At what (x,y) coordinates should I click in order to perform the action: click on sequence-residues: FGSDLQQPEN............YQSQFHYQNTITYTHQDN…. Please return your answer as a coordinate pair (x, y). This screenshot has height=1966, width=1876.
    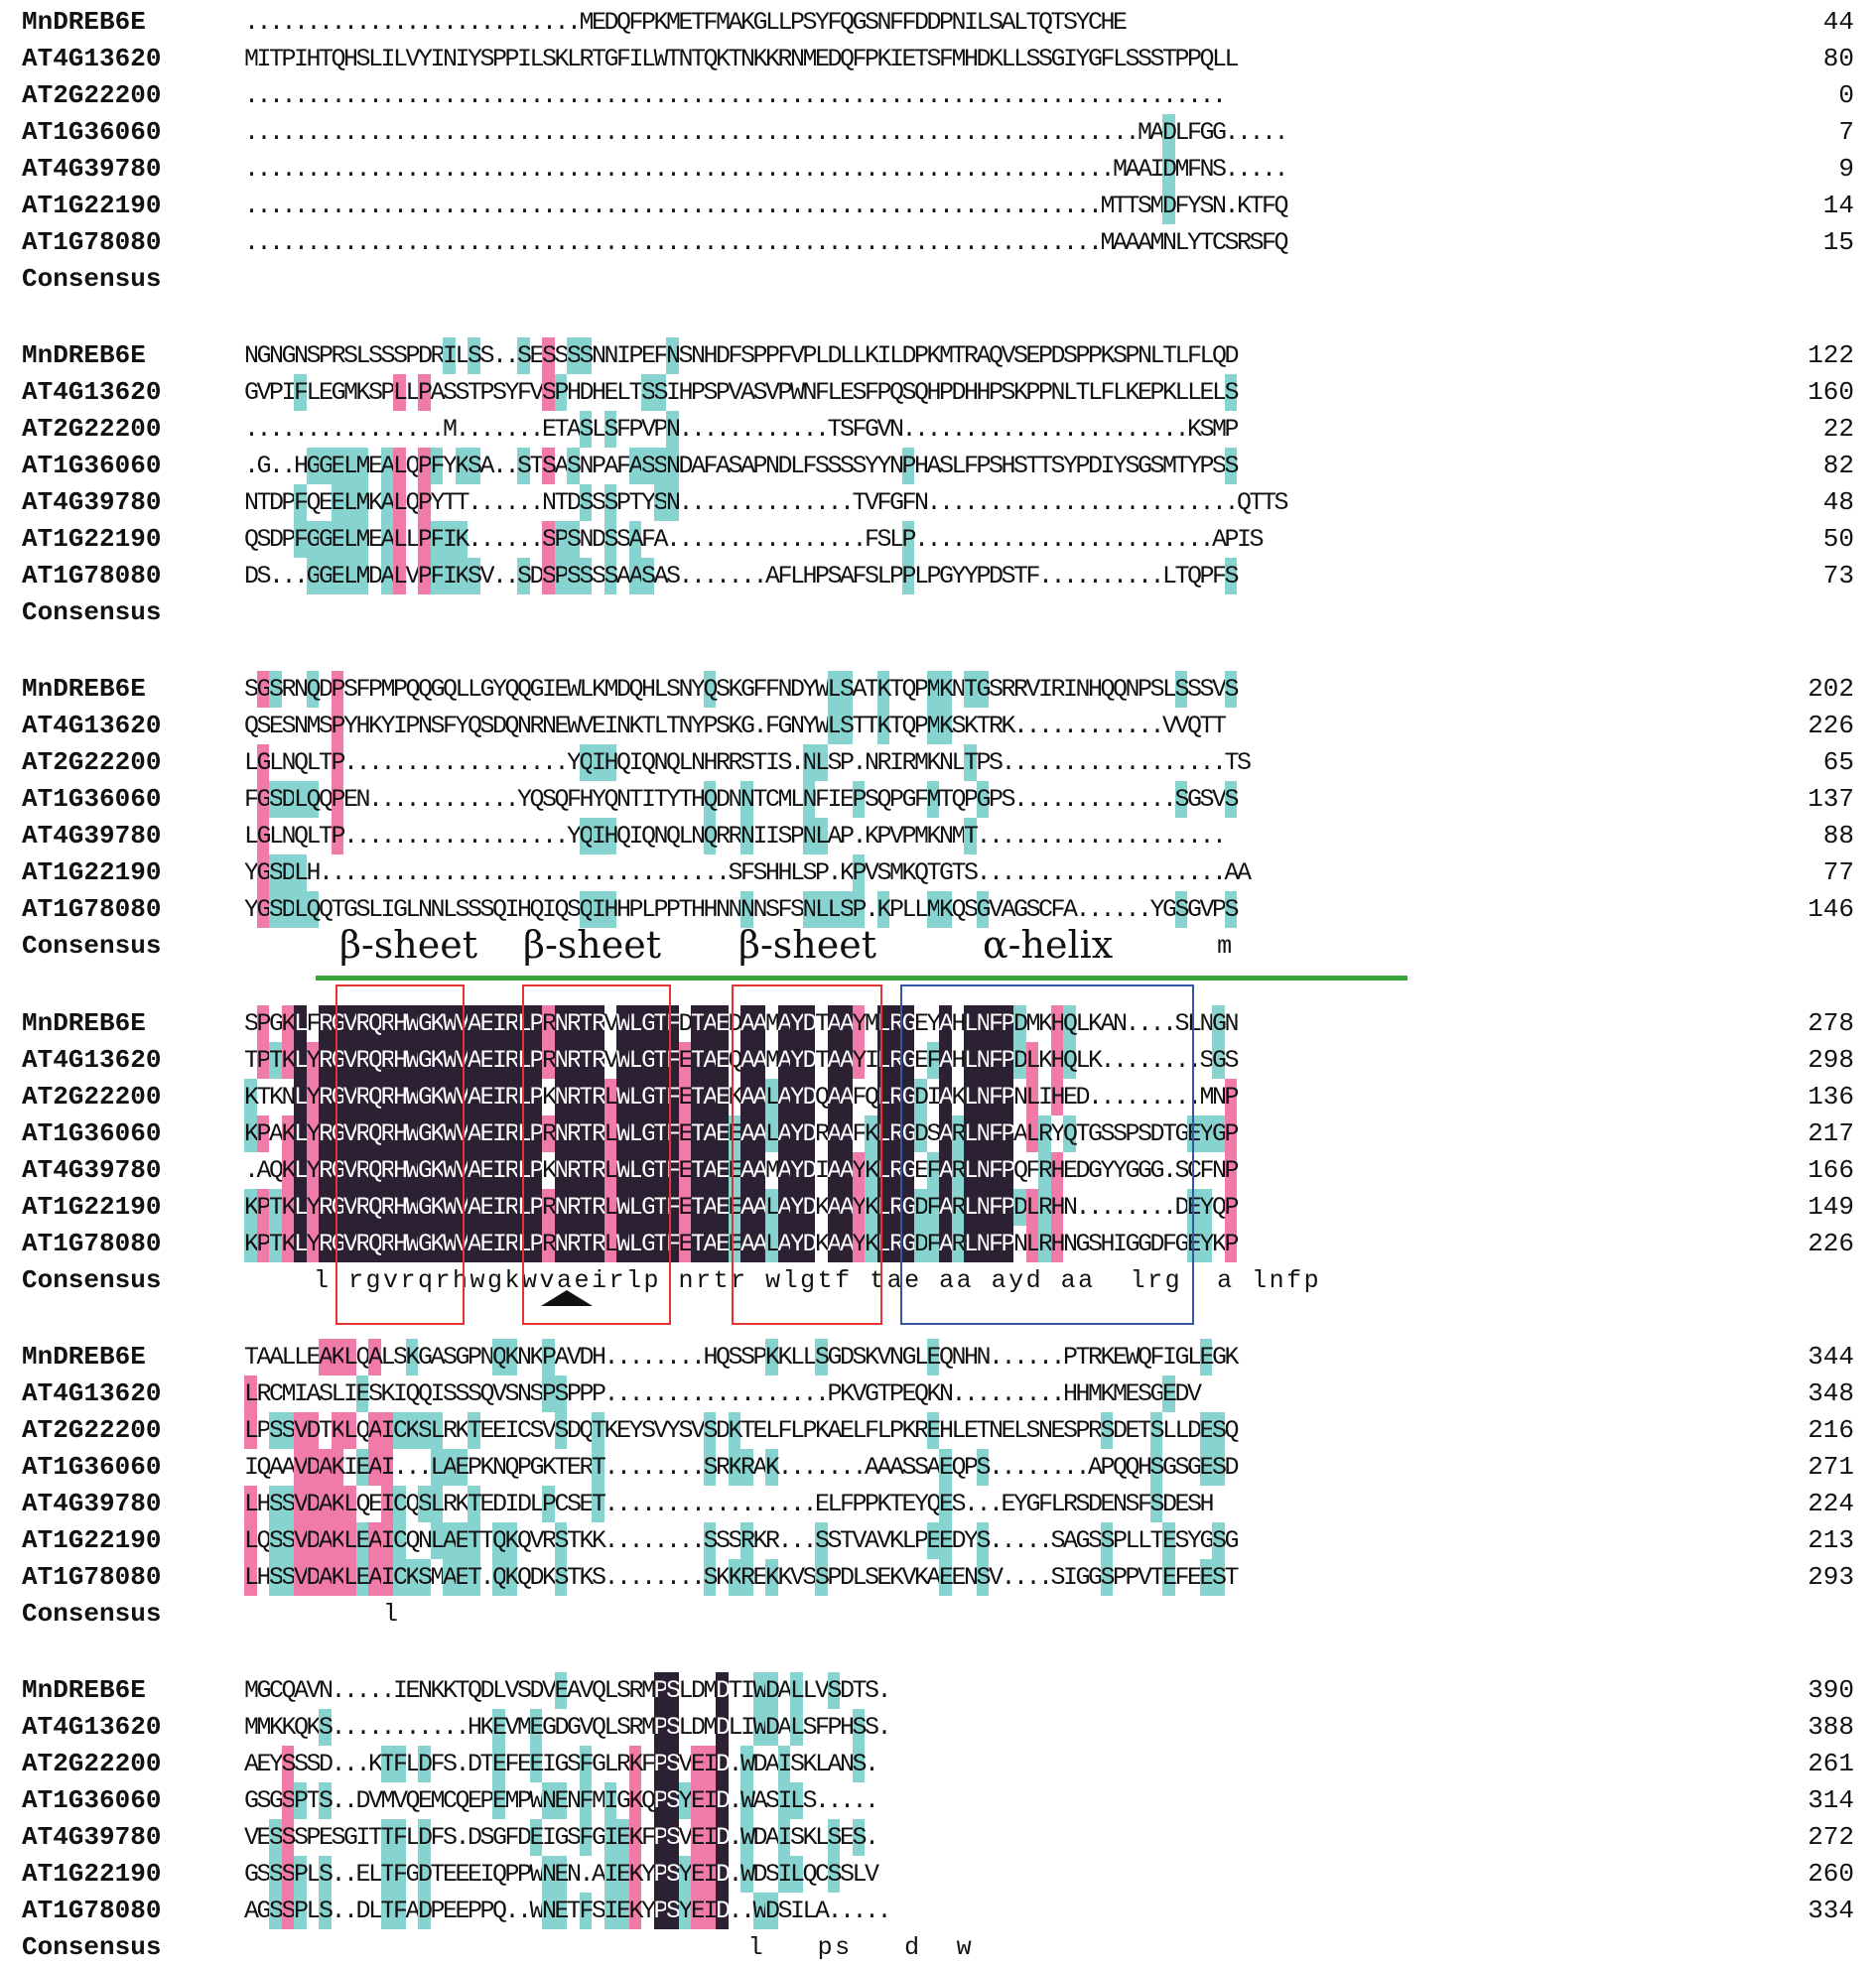
    Looking at the image, I should click on (742, 800).